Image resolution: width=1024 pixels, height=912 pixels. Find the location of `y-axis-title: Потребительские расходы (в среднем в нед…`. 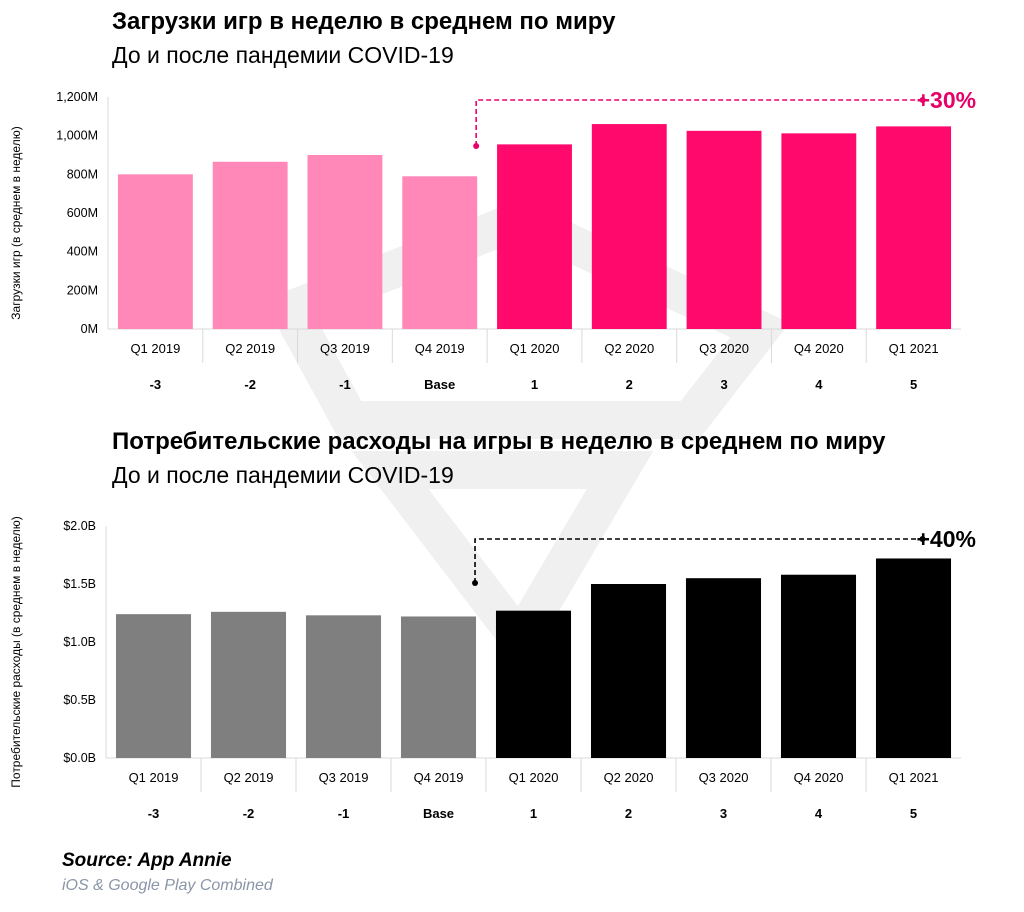

y-axis-title: Потребительские расходы (в среднем в нед… is located at coordinates (16, 651).